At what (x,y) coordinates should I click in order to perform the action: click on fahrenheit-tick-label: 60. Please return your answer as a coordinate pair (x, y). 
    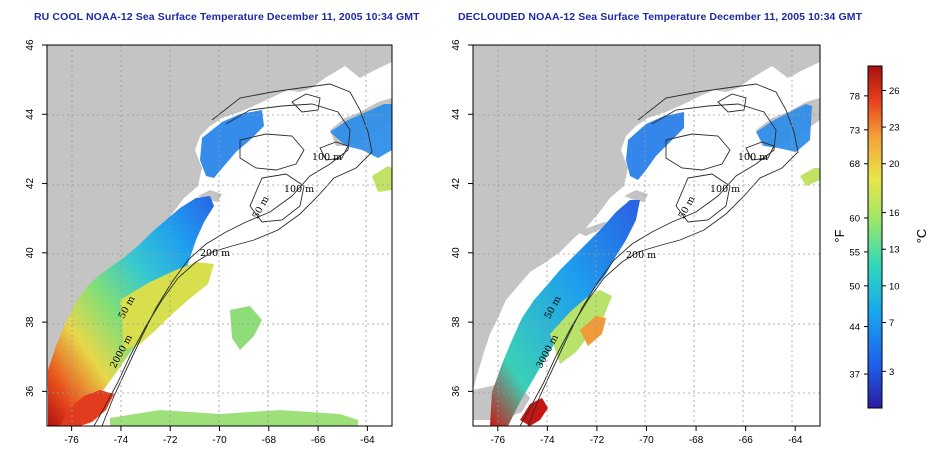
    Looking at the image, I should click on (854, 219).